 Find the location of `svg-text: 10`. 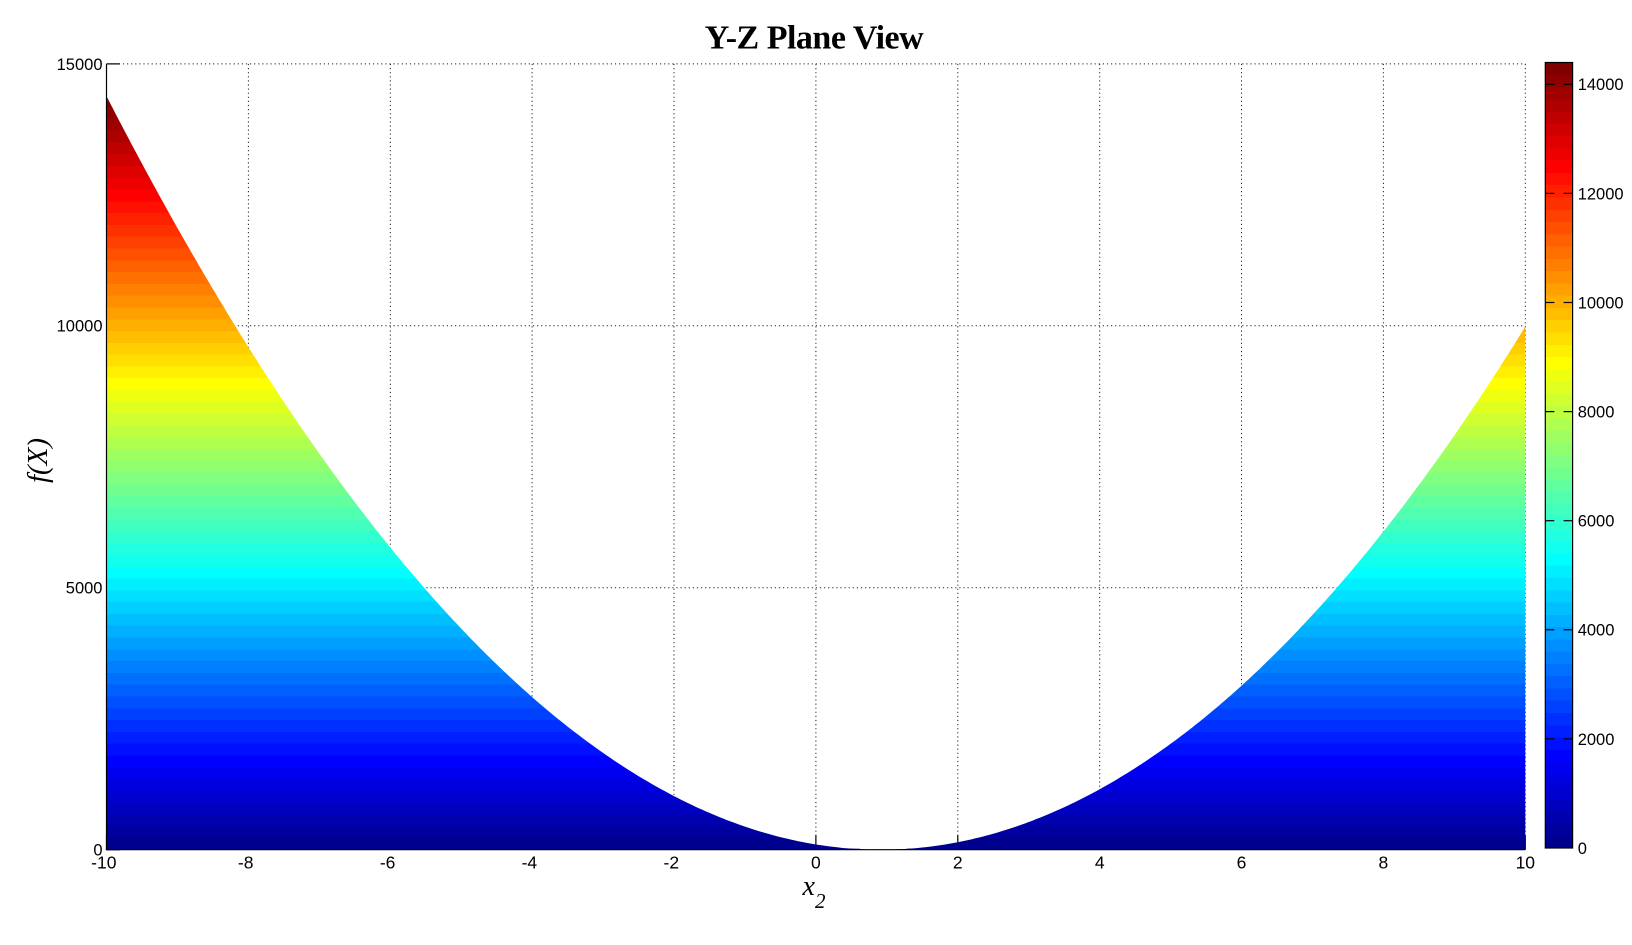

svg-text: 10 is located at coordinates (1526, 862).